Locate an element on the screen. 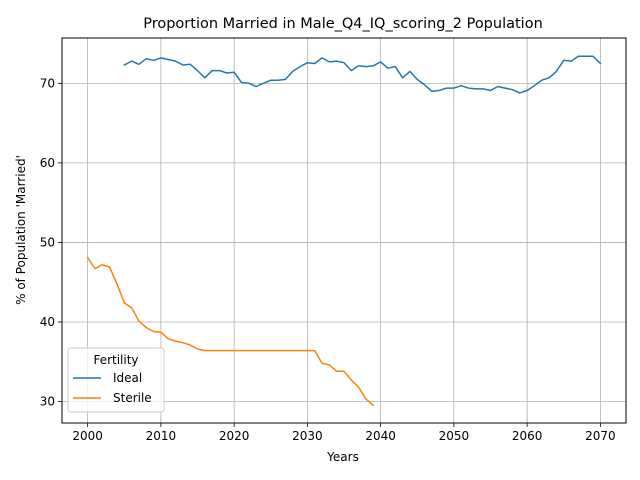  x-tick-label: 2010 is located at coordinates (161, 436).